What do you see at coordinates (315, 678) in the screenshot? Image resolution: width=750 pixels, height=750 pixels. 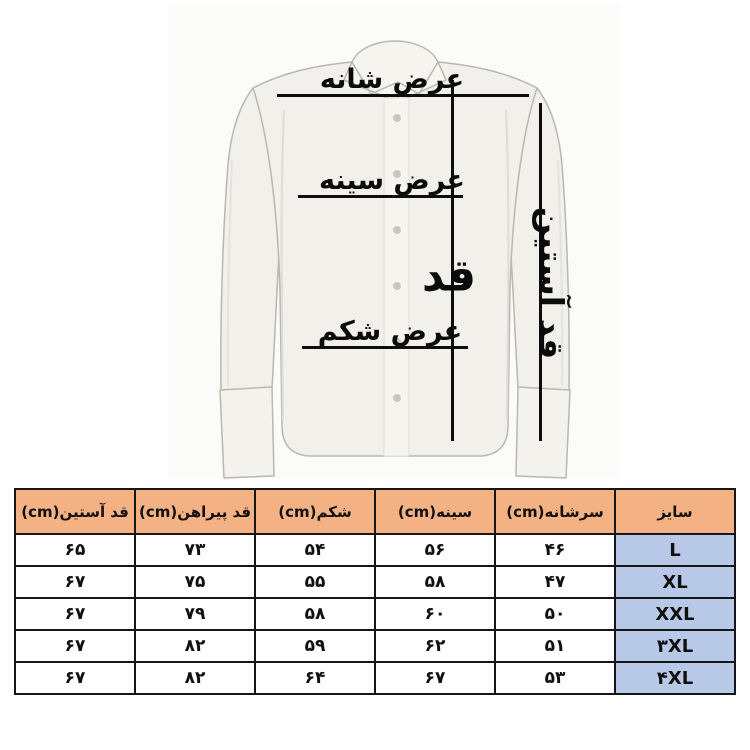 I see `measurement-cell: ۶۴` at bounding box center [315, 678].